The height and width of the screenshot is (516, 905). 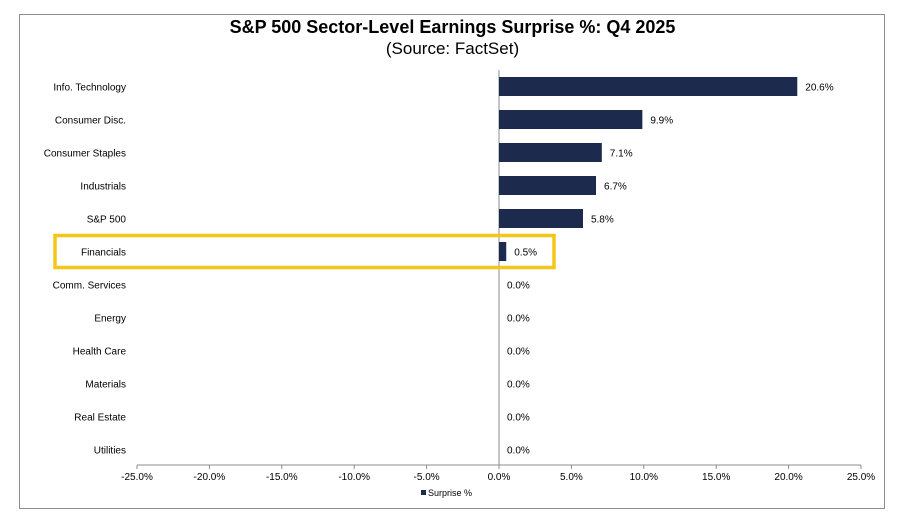 What do you see at coordinates (89, 88) in the screenshot?
I see `category-label: Info. Technology` at bounding box center [89, 88].